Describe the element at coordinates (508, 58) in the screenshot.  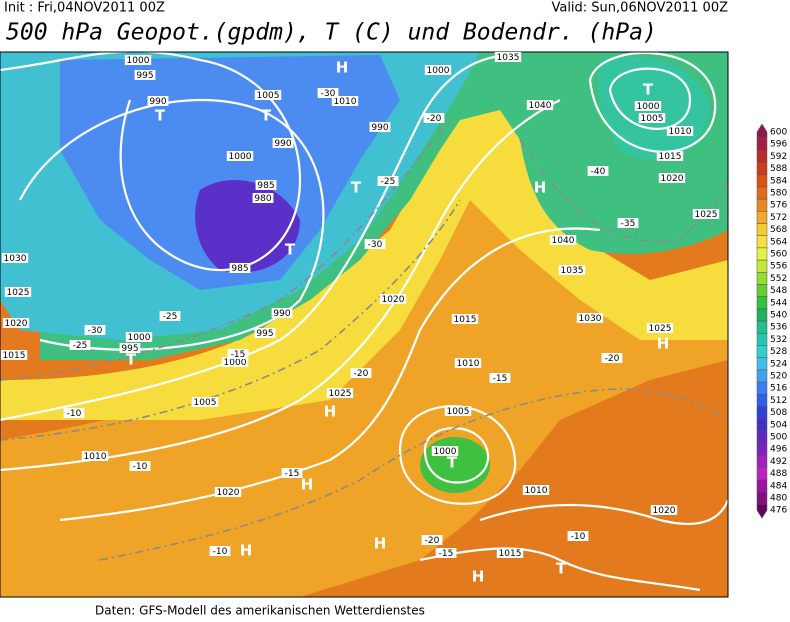
I see `isobar-label: 1035` at that location.